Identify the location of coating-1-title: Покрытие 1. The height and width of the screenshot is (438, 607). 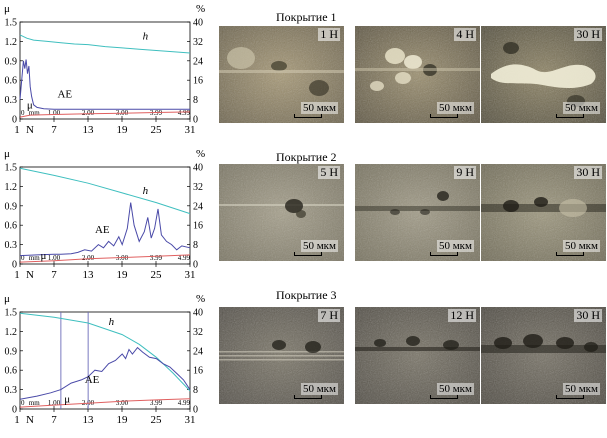
(306, 17).